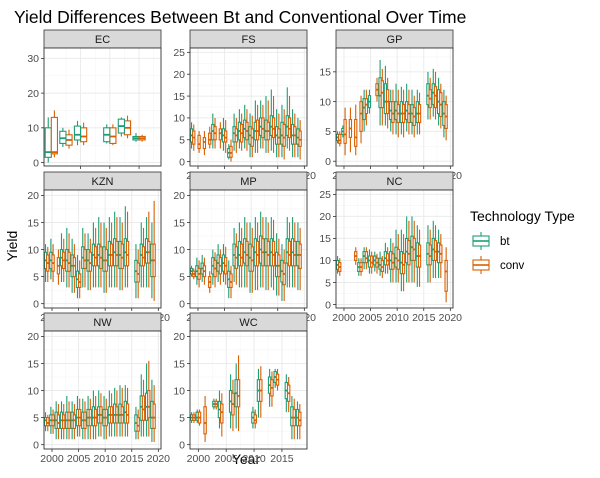 The width and height of the screenshot is (600, 478). I want to click on panel-strip-label: WC, so click(248, 323).